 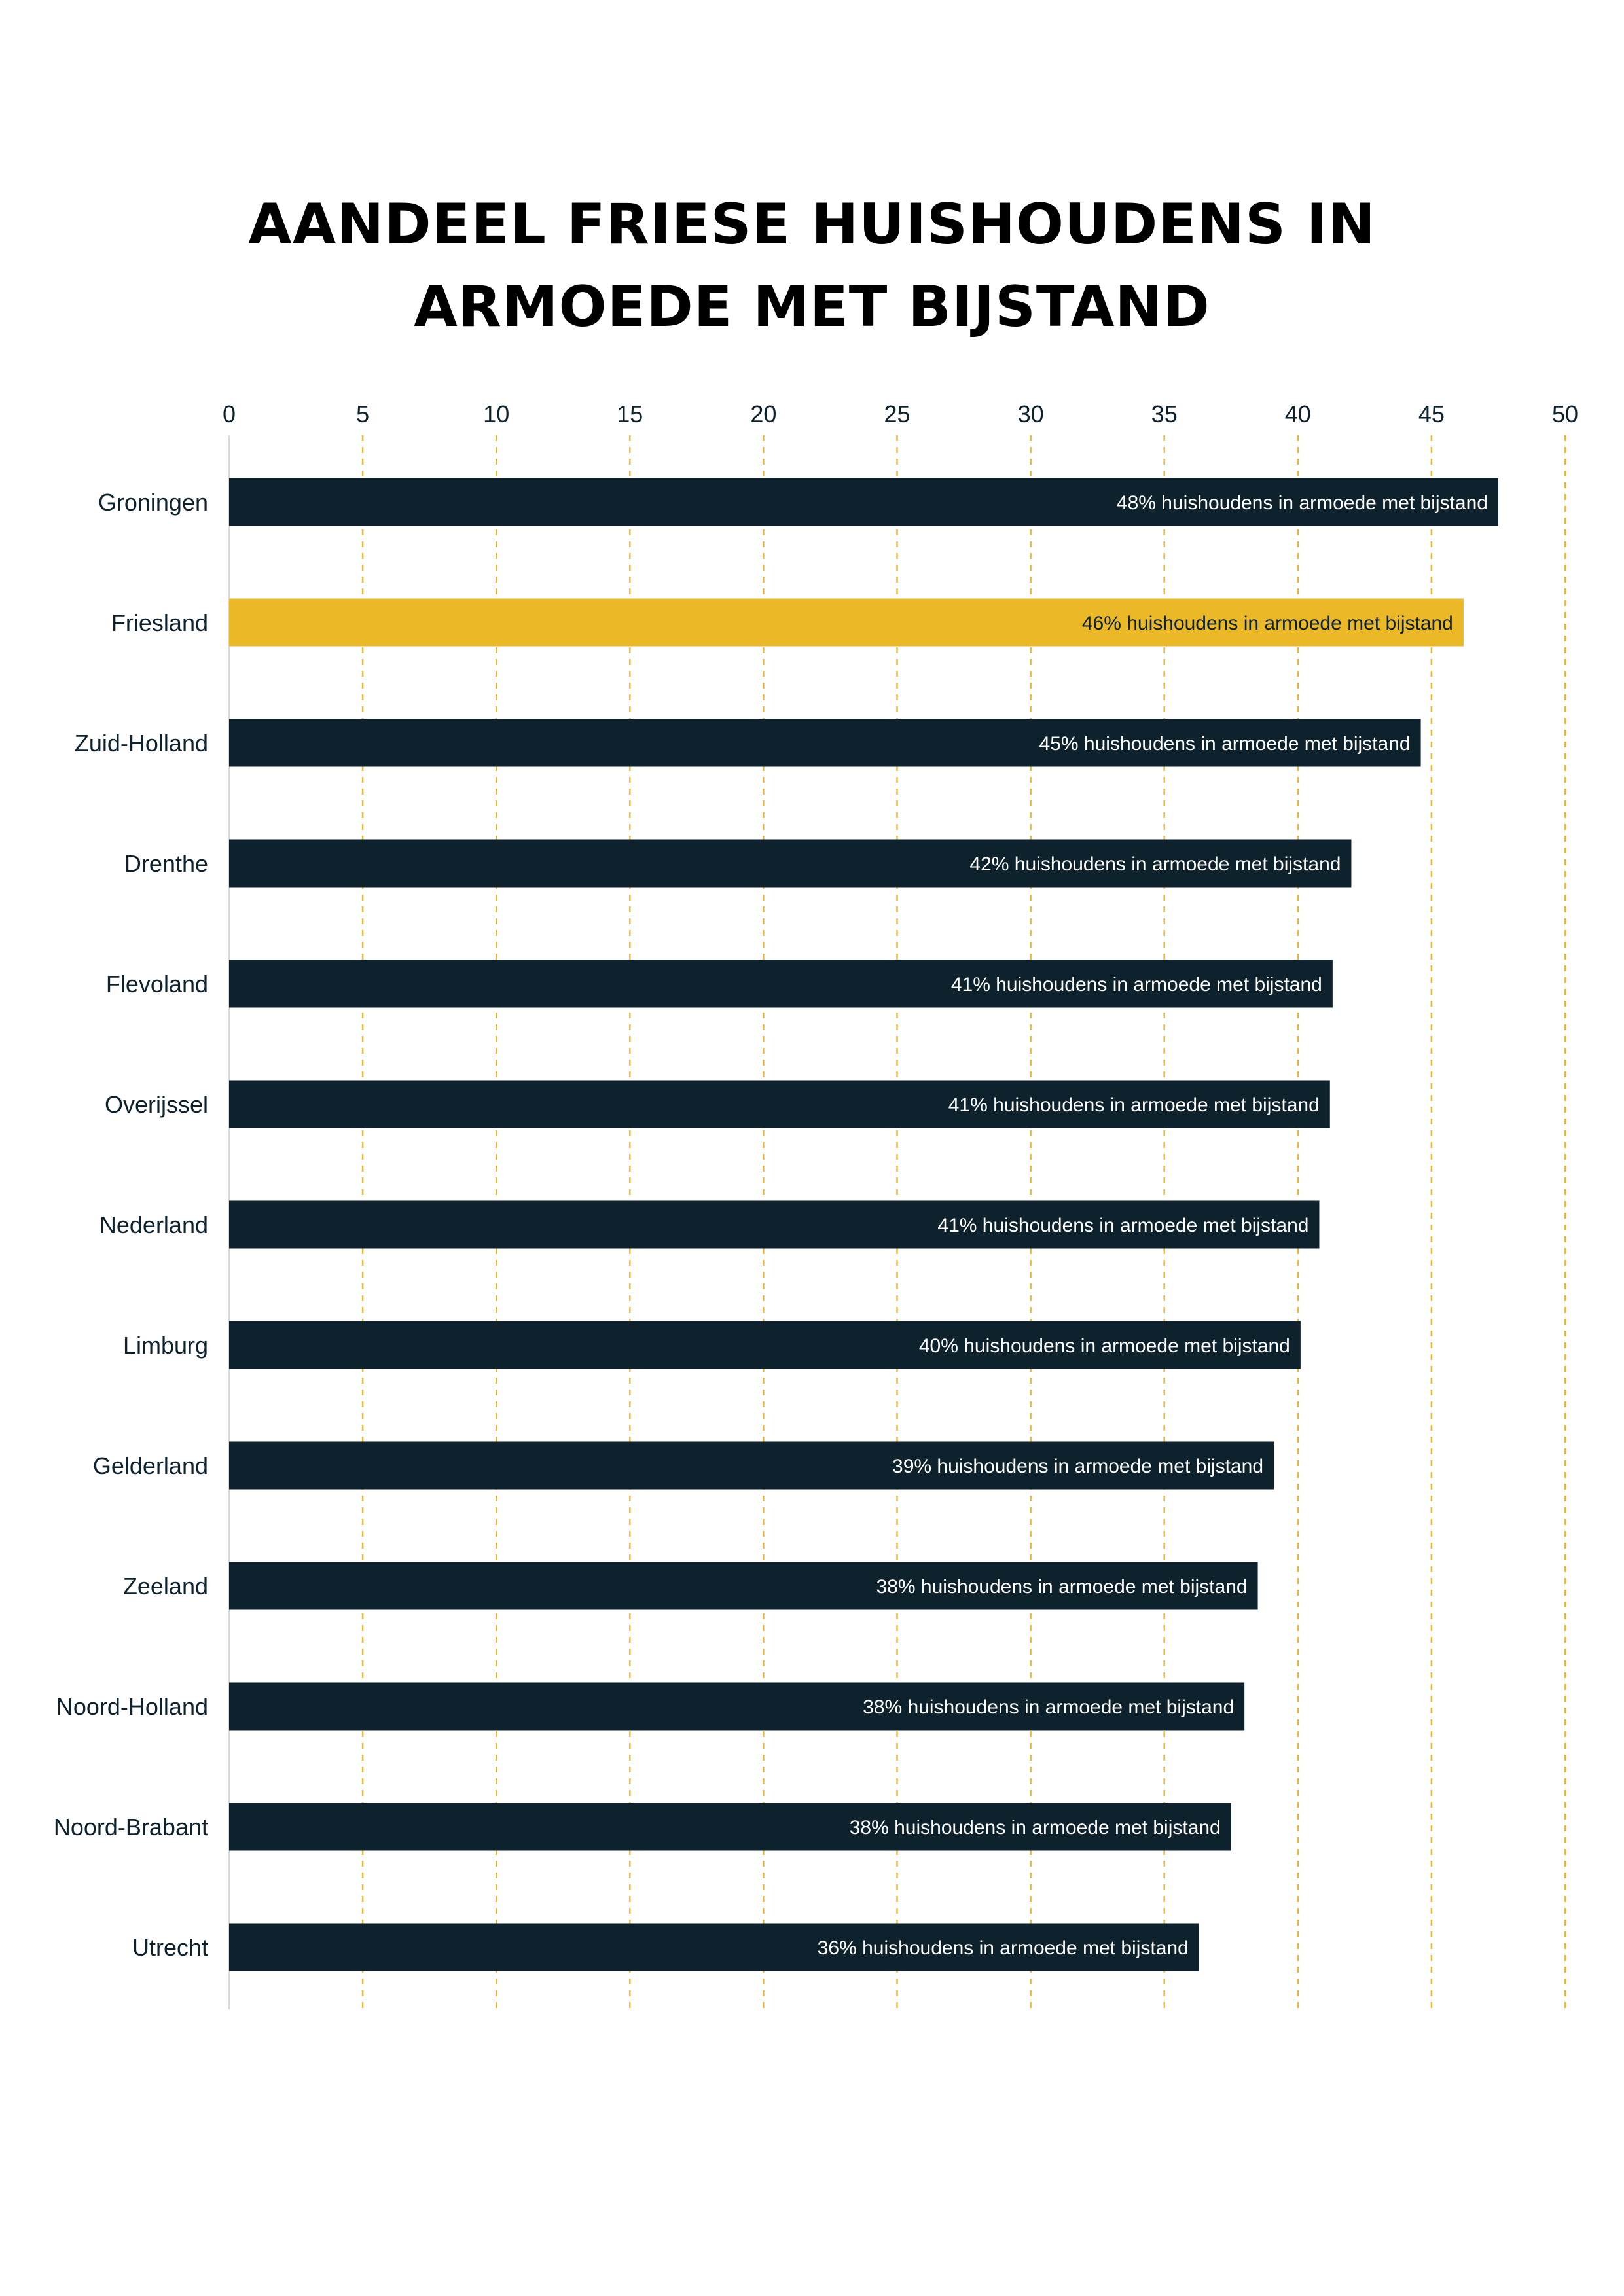 What do you see at coordinates (159, 622) in the screenshot?
I see `category-label: Friesland` at bounding box center [159, 622].